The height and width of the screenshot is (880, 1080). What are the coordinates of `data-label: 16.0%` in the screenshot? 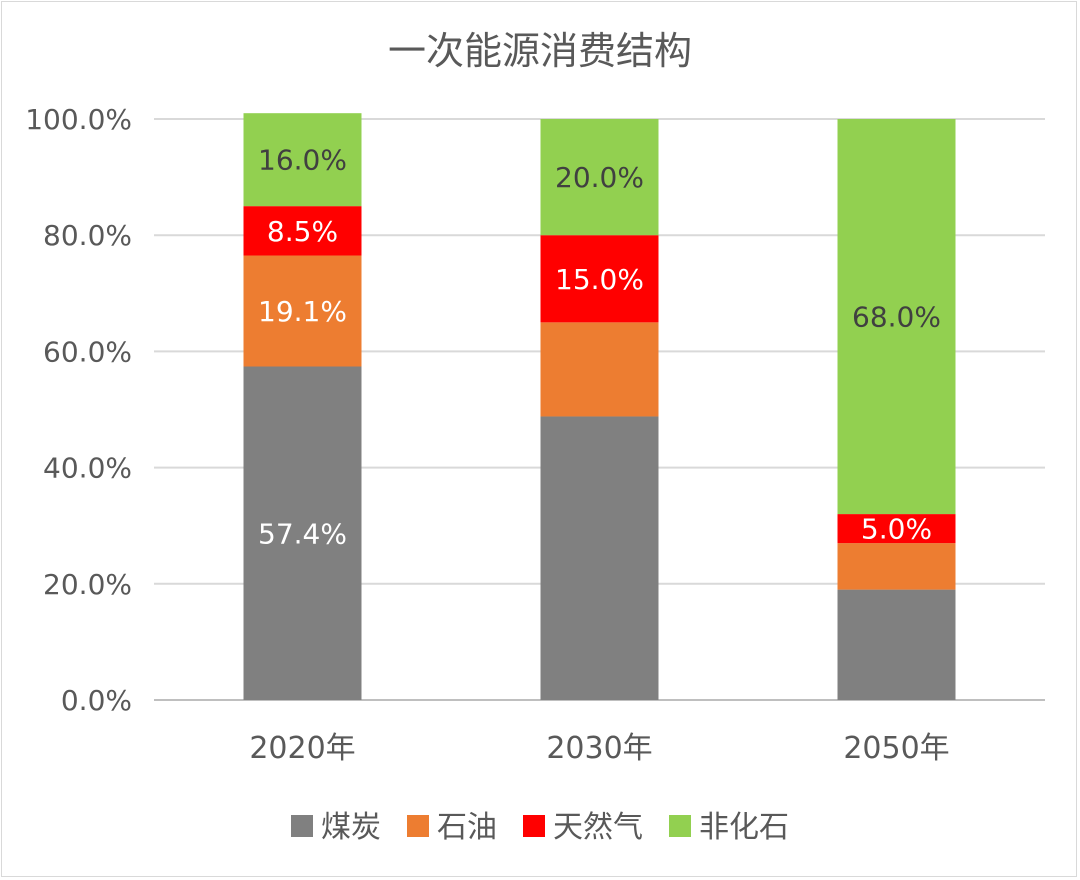 It's located at (302, 160).